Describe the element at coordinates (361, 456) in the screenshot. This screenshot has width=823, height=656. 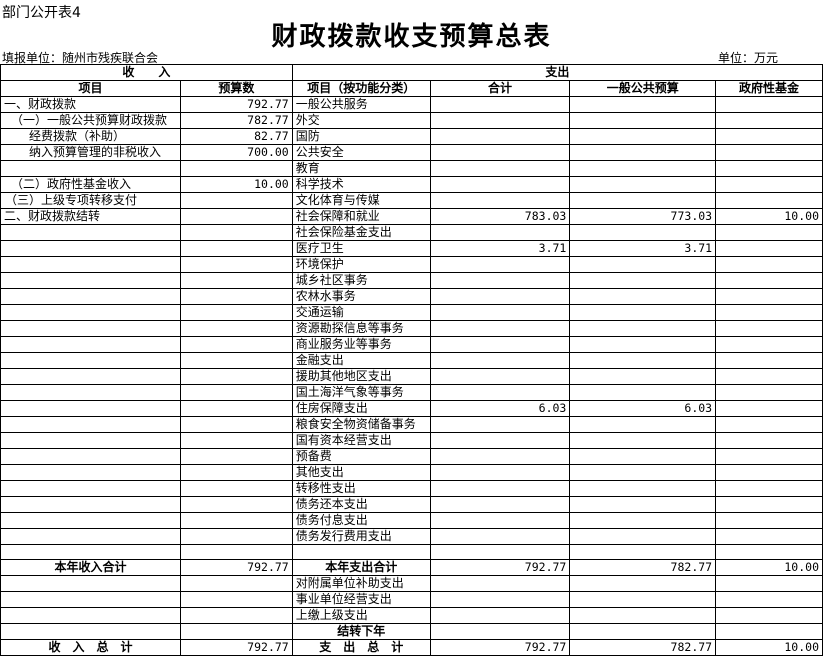
I see `cell: 预备费` at that location.